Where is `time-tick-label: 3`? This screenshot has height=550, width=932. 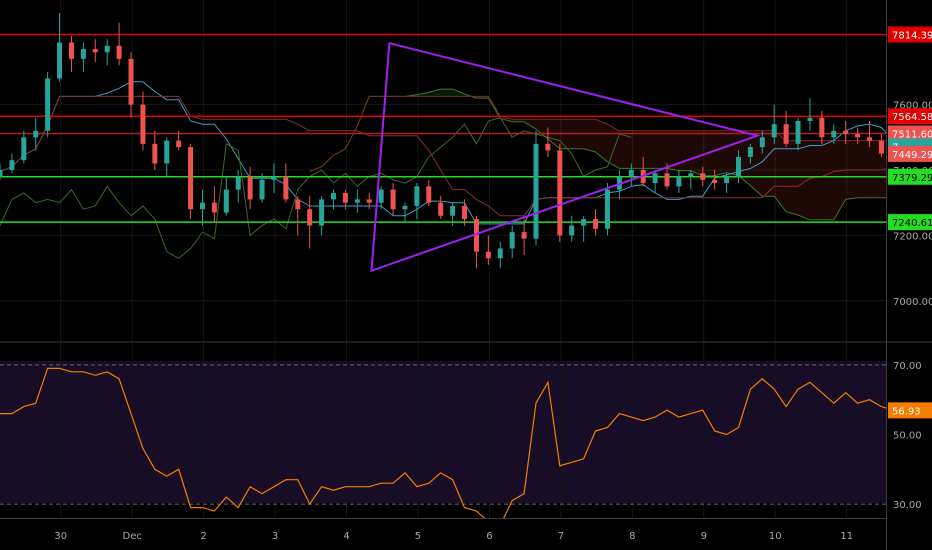
time-tick-label: 3 is located at coordinates (275, 536).